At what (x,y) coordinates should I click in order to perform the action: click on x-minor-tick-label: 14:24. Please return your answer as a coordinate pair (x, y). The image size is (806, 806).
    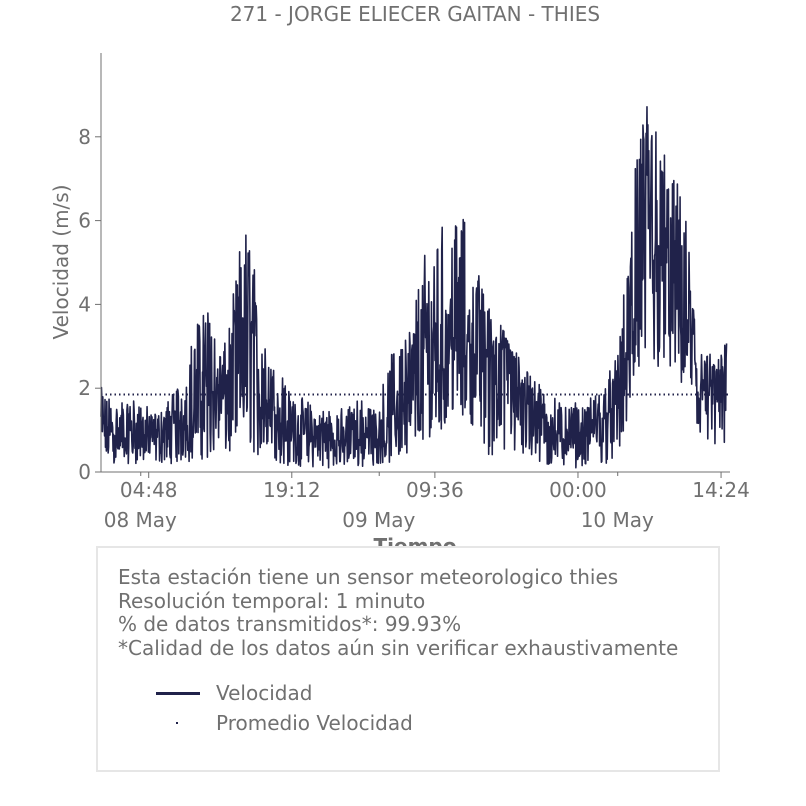
    Looking at the image, I should click on (721, 490).